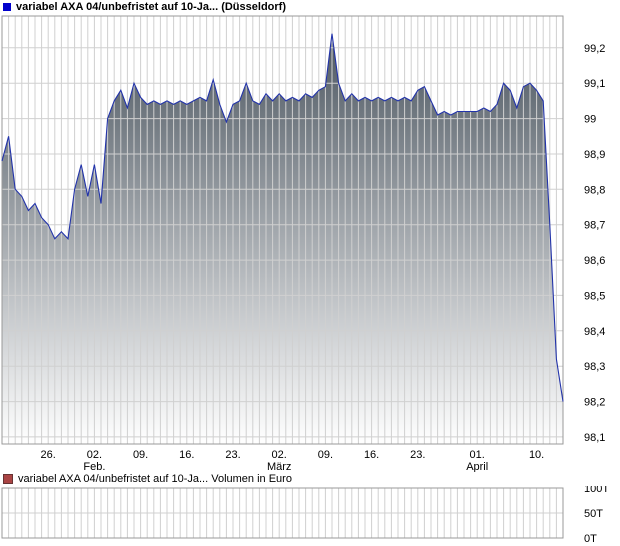 This screenshot has width=620, height=546. What do you see at coordinates (596, 490) in the screenshot?
I see `volume-y-tick-label: 100T` at bounding box center [596, 490].